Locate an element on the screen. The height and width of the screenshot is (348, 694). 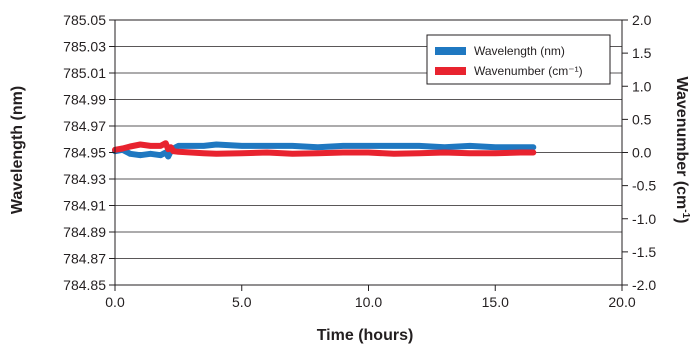
series-line-wavelength is located at coordinates (324, 150).